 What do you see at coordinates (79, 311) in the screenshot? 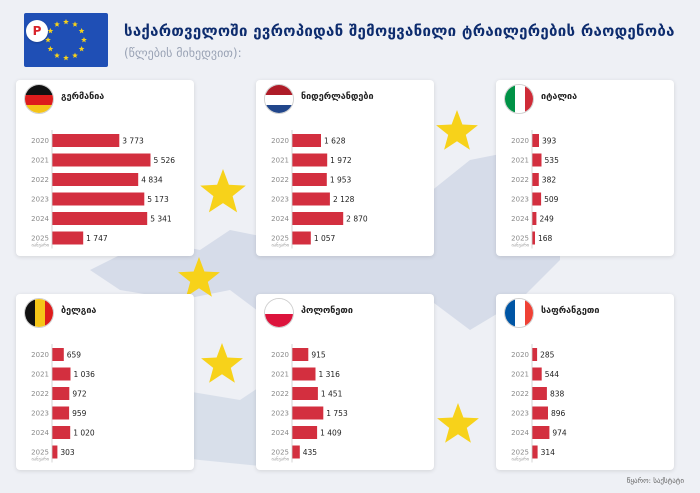
I see `country-name: ბელგია` at bounding box center [79, 311].